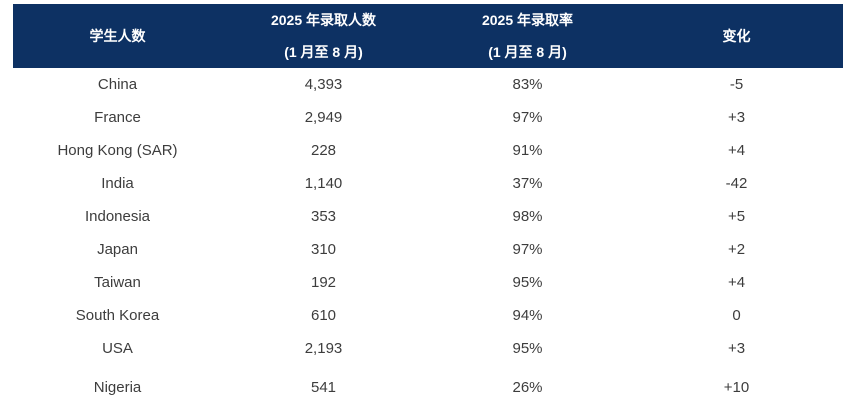 This screenshot has width=845, height=409. Describe the element at coordinates (323, 84) in the screenshot. I see `admitted-count-cell: 4,393` at that location.